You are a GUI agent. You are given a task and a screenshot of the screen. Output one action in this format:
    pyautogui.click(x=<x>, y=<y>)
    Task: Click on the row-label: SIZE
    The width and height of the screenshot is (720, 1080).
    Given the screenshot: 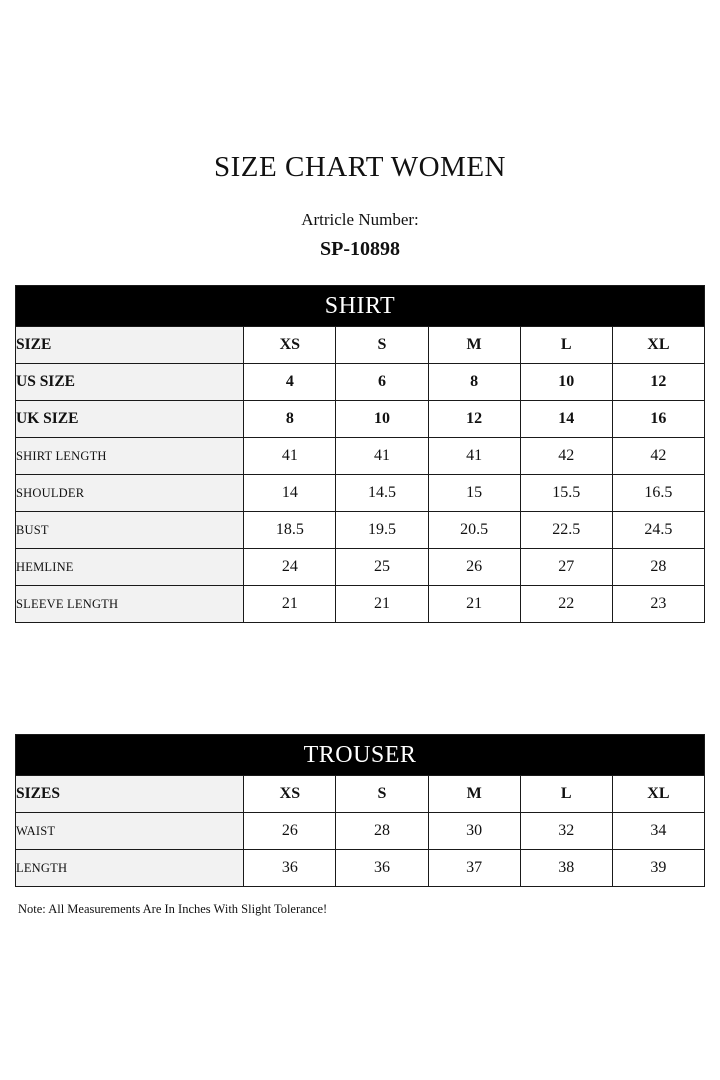 What is the action you would take?
    pyautogui.click(x=129, y=345)
    